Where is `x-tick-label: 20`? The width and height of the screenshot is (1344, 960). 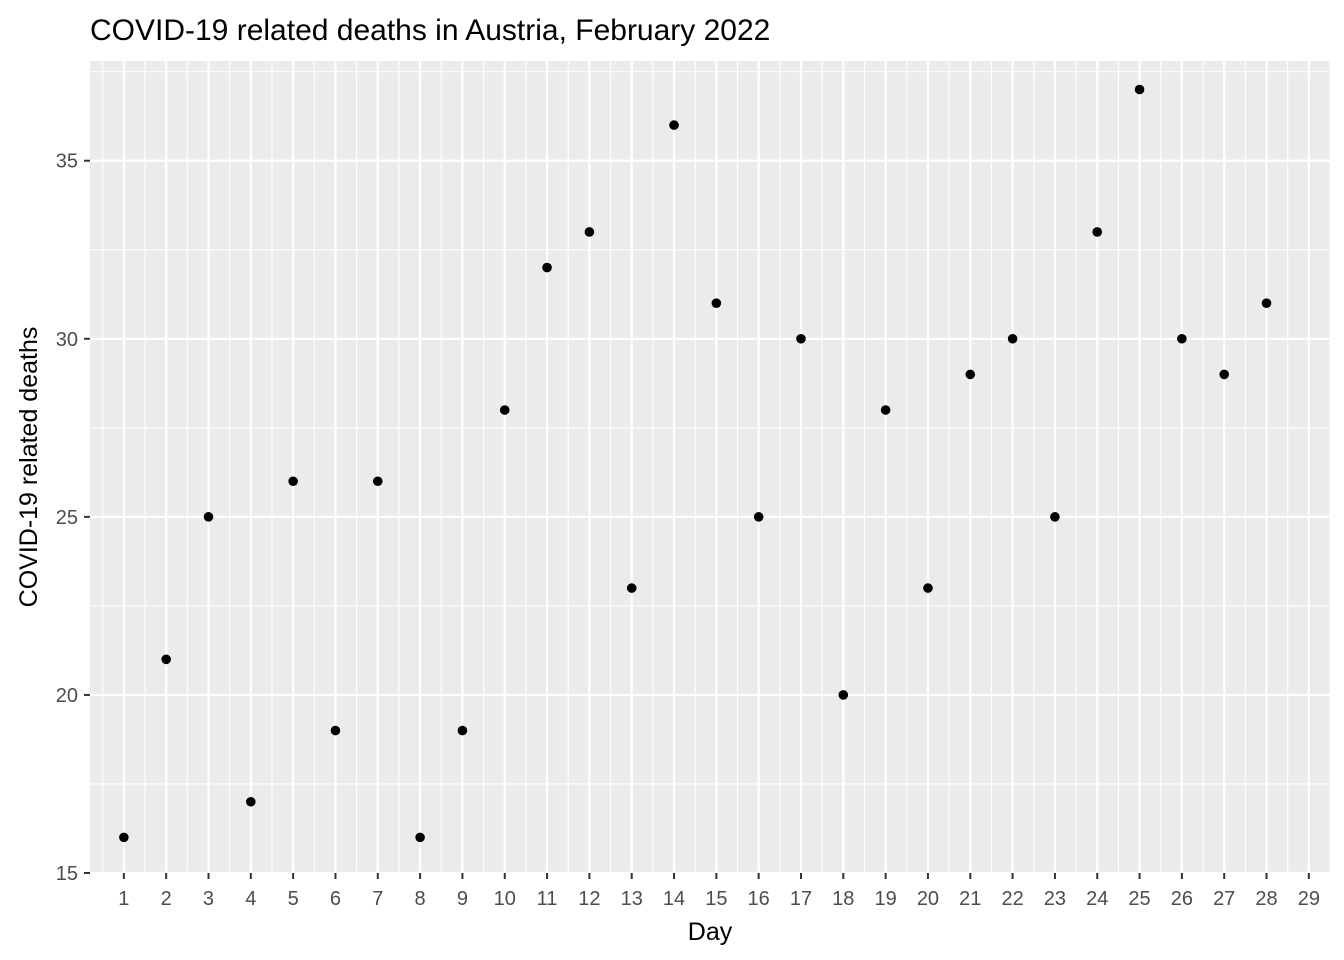
x-tick-label: 20 is located at coordinates (928, 899).